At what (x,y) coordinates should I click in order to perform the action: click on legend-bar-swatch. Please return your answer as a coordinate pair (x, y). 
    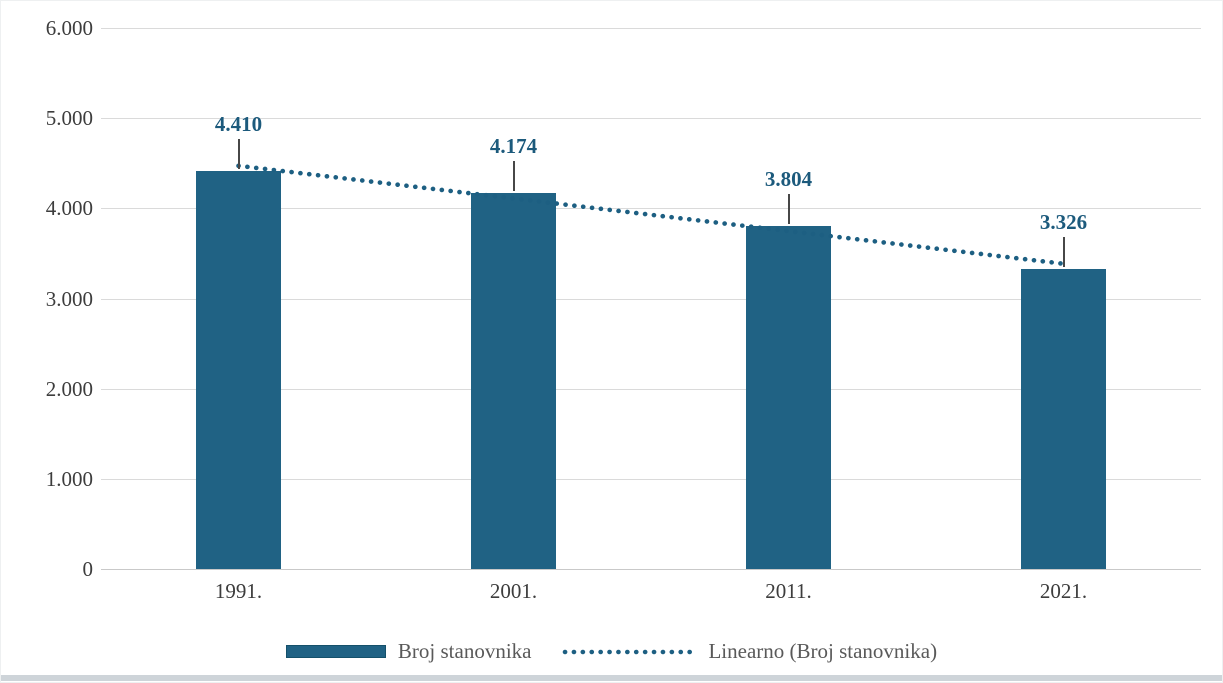
    Looking at the image, I should click on (335, 651).